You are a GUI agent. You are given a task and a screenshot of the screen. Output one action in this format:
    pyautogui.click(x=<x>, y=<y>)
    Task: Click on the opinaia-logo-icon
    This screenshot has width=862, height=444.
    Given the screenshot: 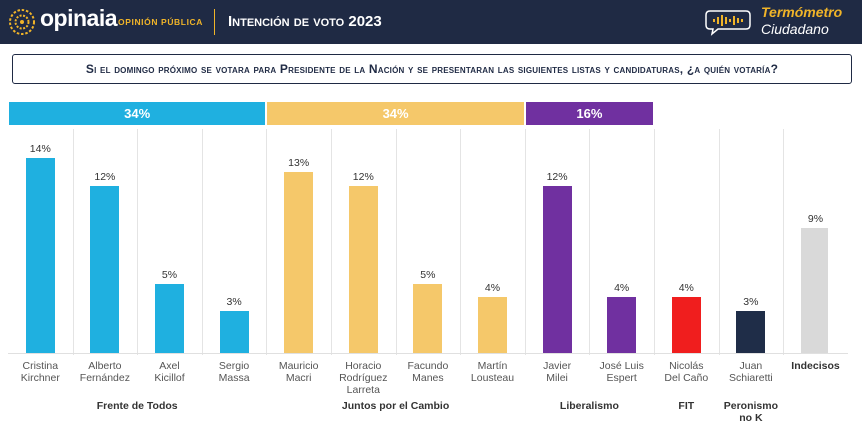 What is the action you would take?
    pyautogui.click(x=22, y=22)
    